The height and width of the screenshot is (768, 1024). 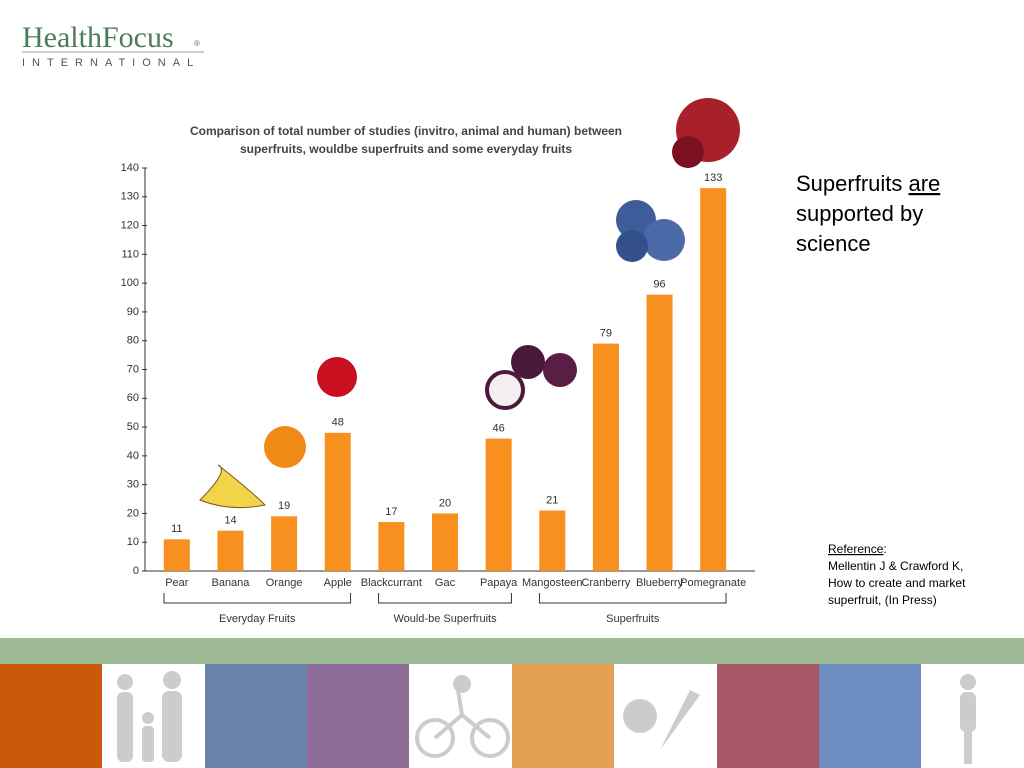 What do you see at coordinates (633, 619) in the screenshot?
I see `group-label: Superfruits` at bounding box center [633, 619].